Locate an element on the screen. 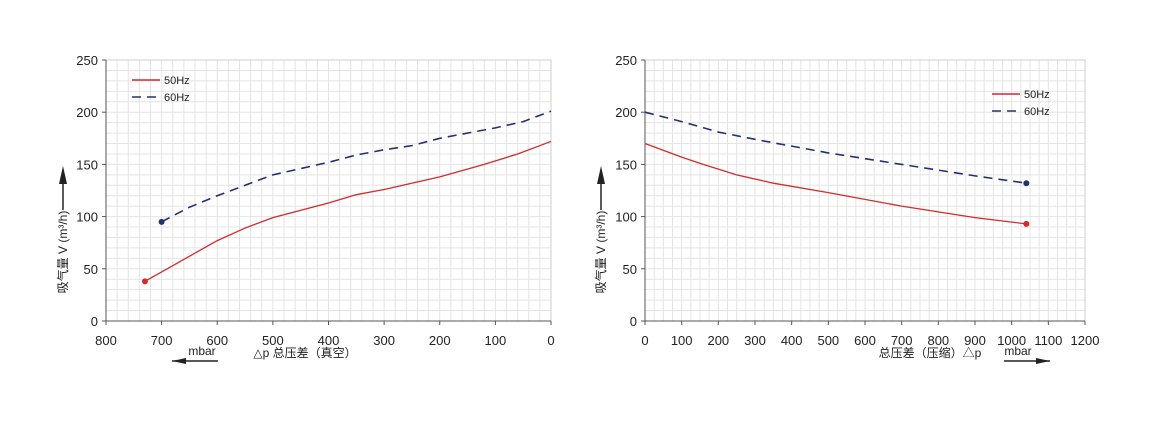  x-axis-label: △p 总压差（真空） is located at coordinates (304, 353).